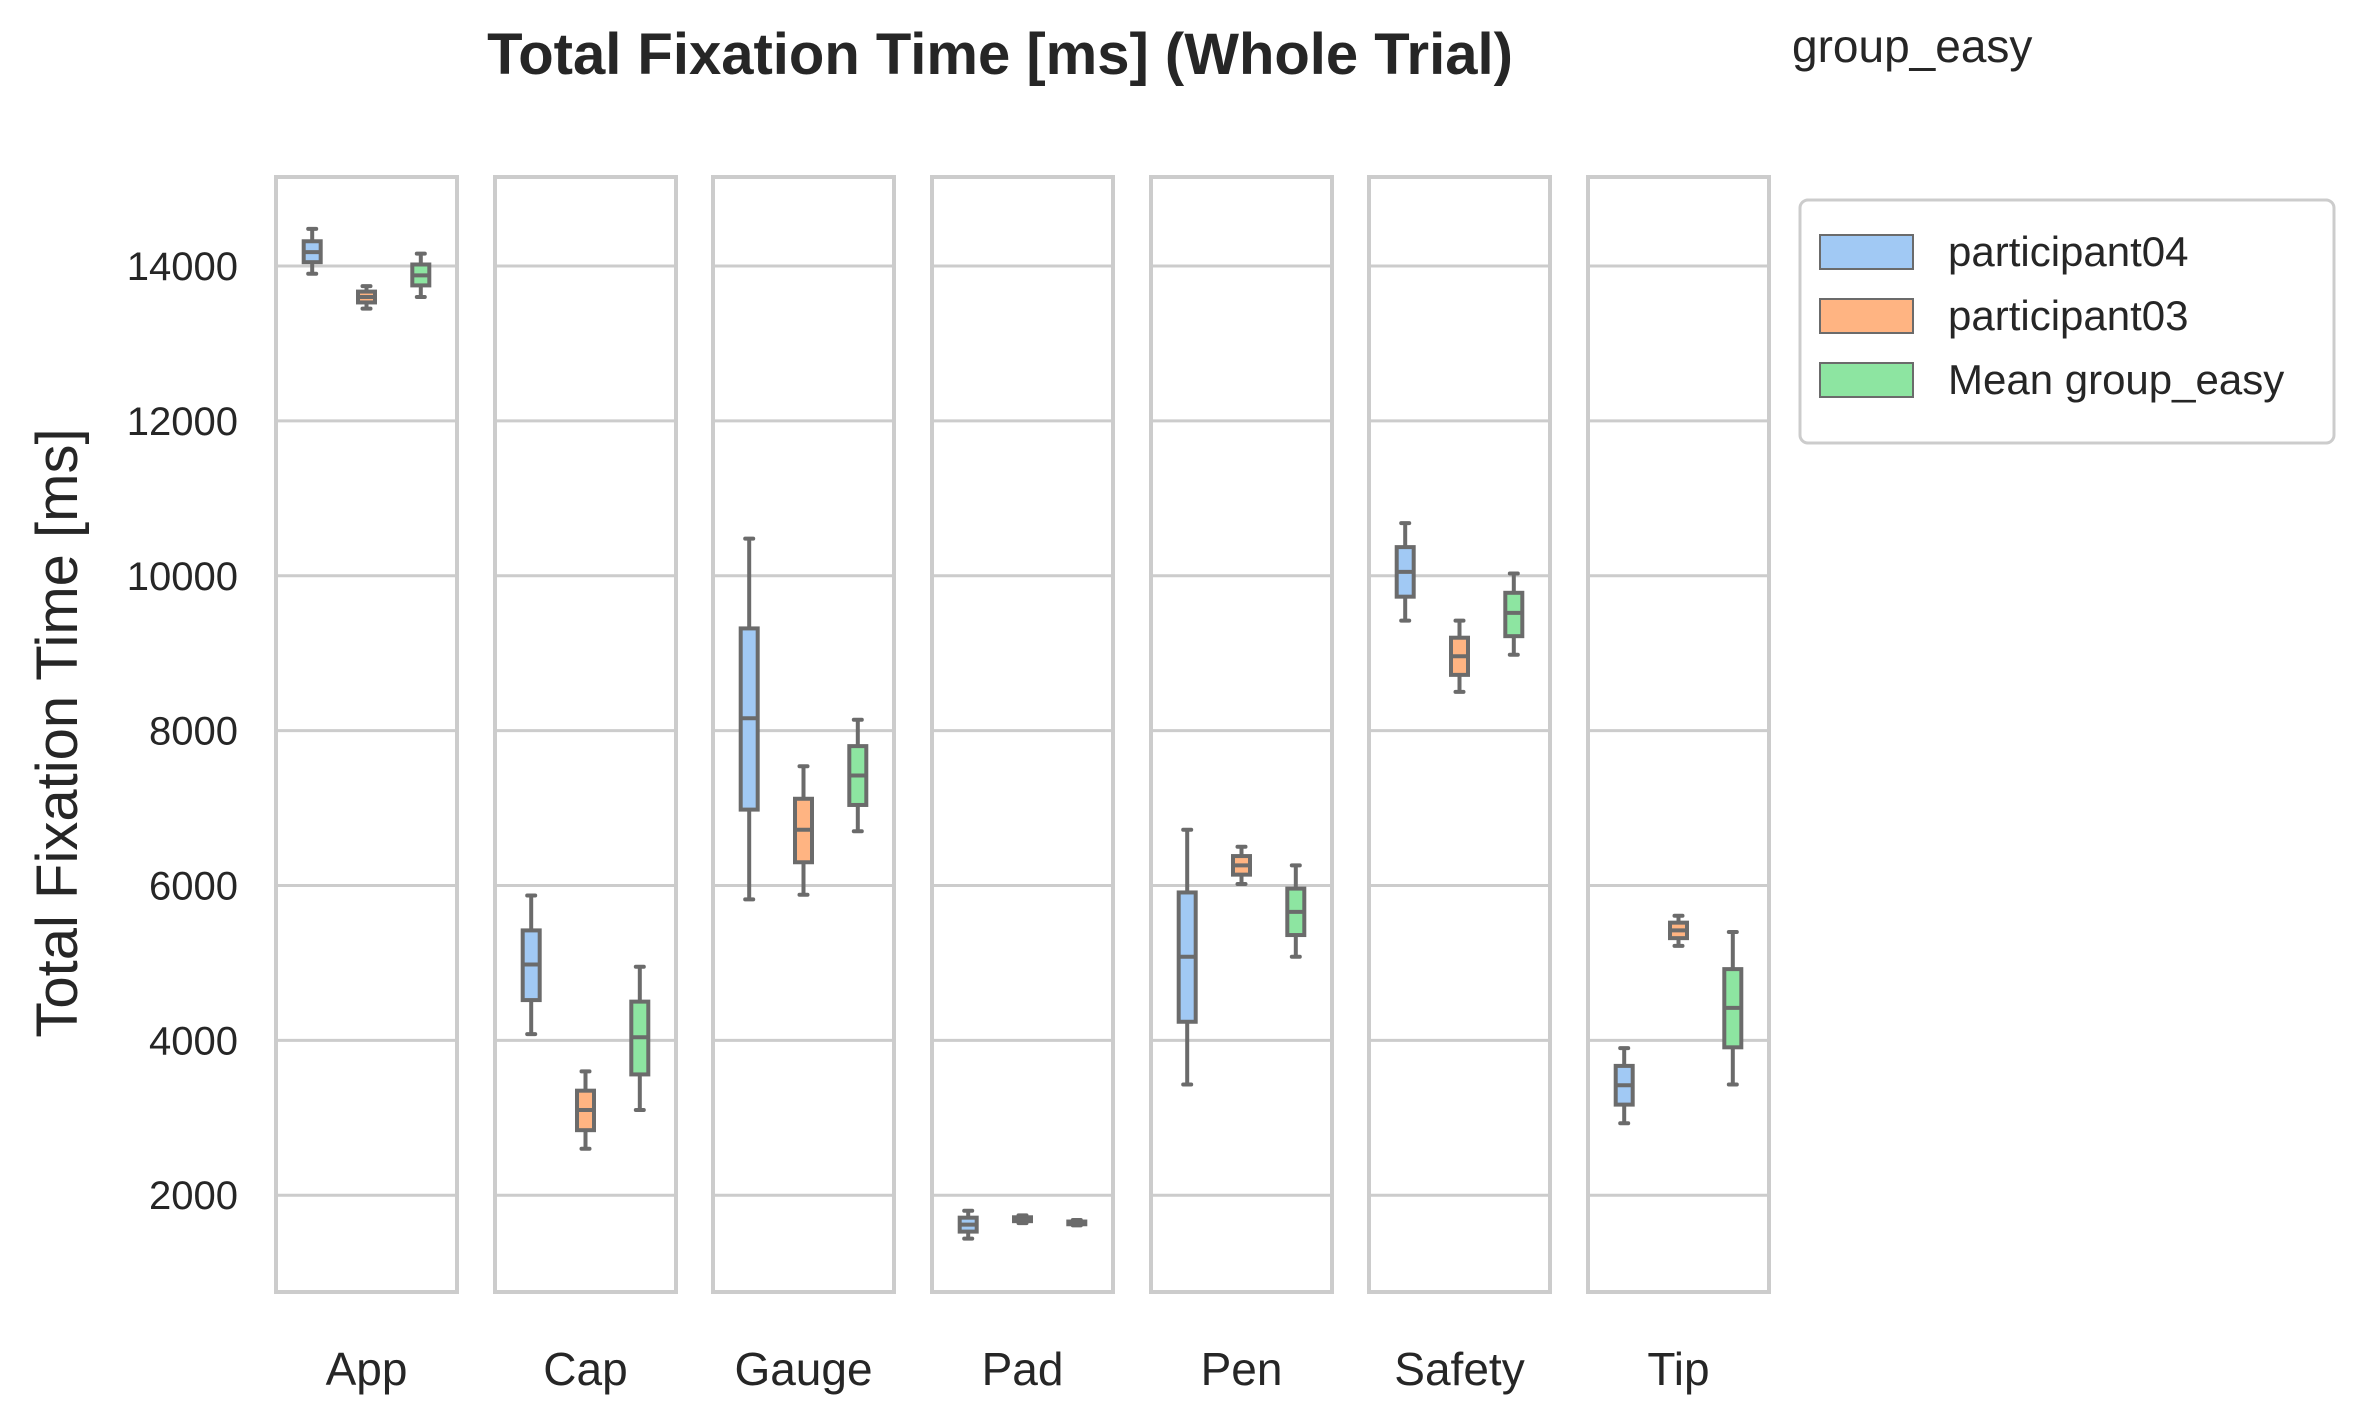  What do you see at coordinates (803, 734) in the screenshot?
I see `panel-frame-gauge` at bounding box center [803, 734].